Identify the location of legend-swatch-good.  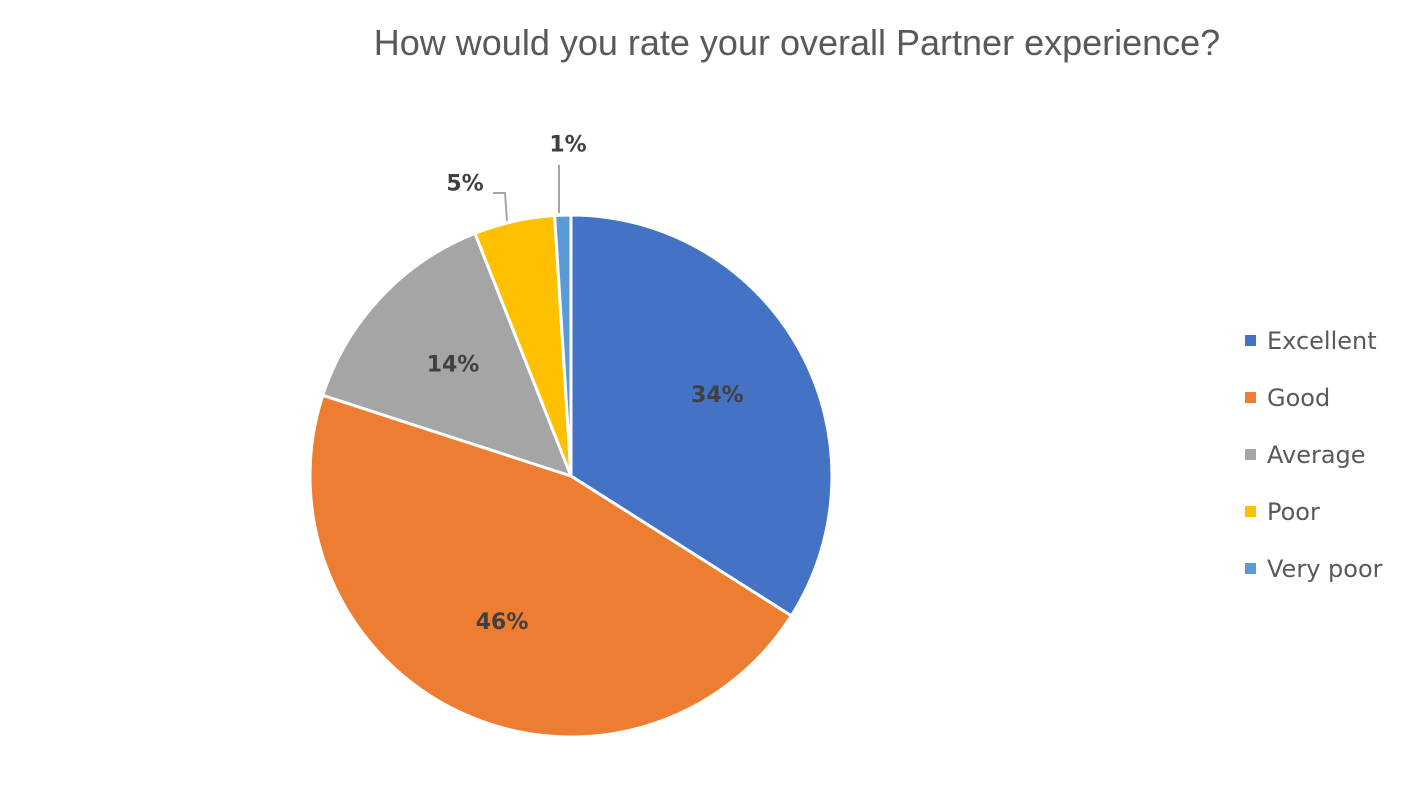
(1250, 397).